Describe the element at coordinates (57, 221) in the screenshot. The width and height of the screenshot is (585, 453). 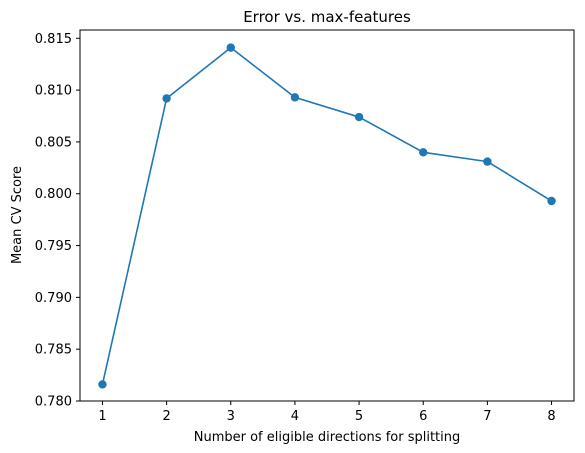
I see `y-axis: 0.780 0.785 0.790 0.795 0.800 0.805 0.810 0.815` at that location.